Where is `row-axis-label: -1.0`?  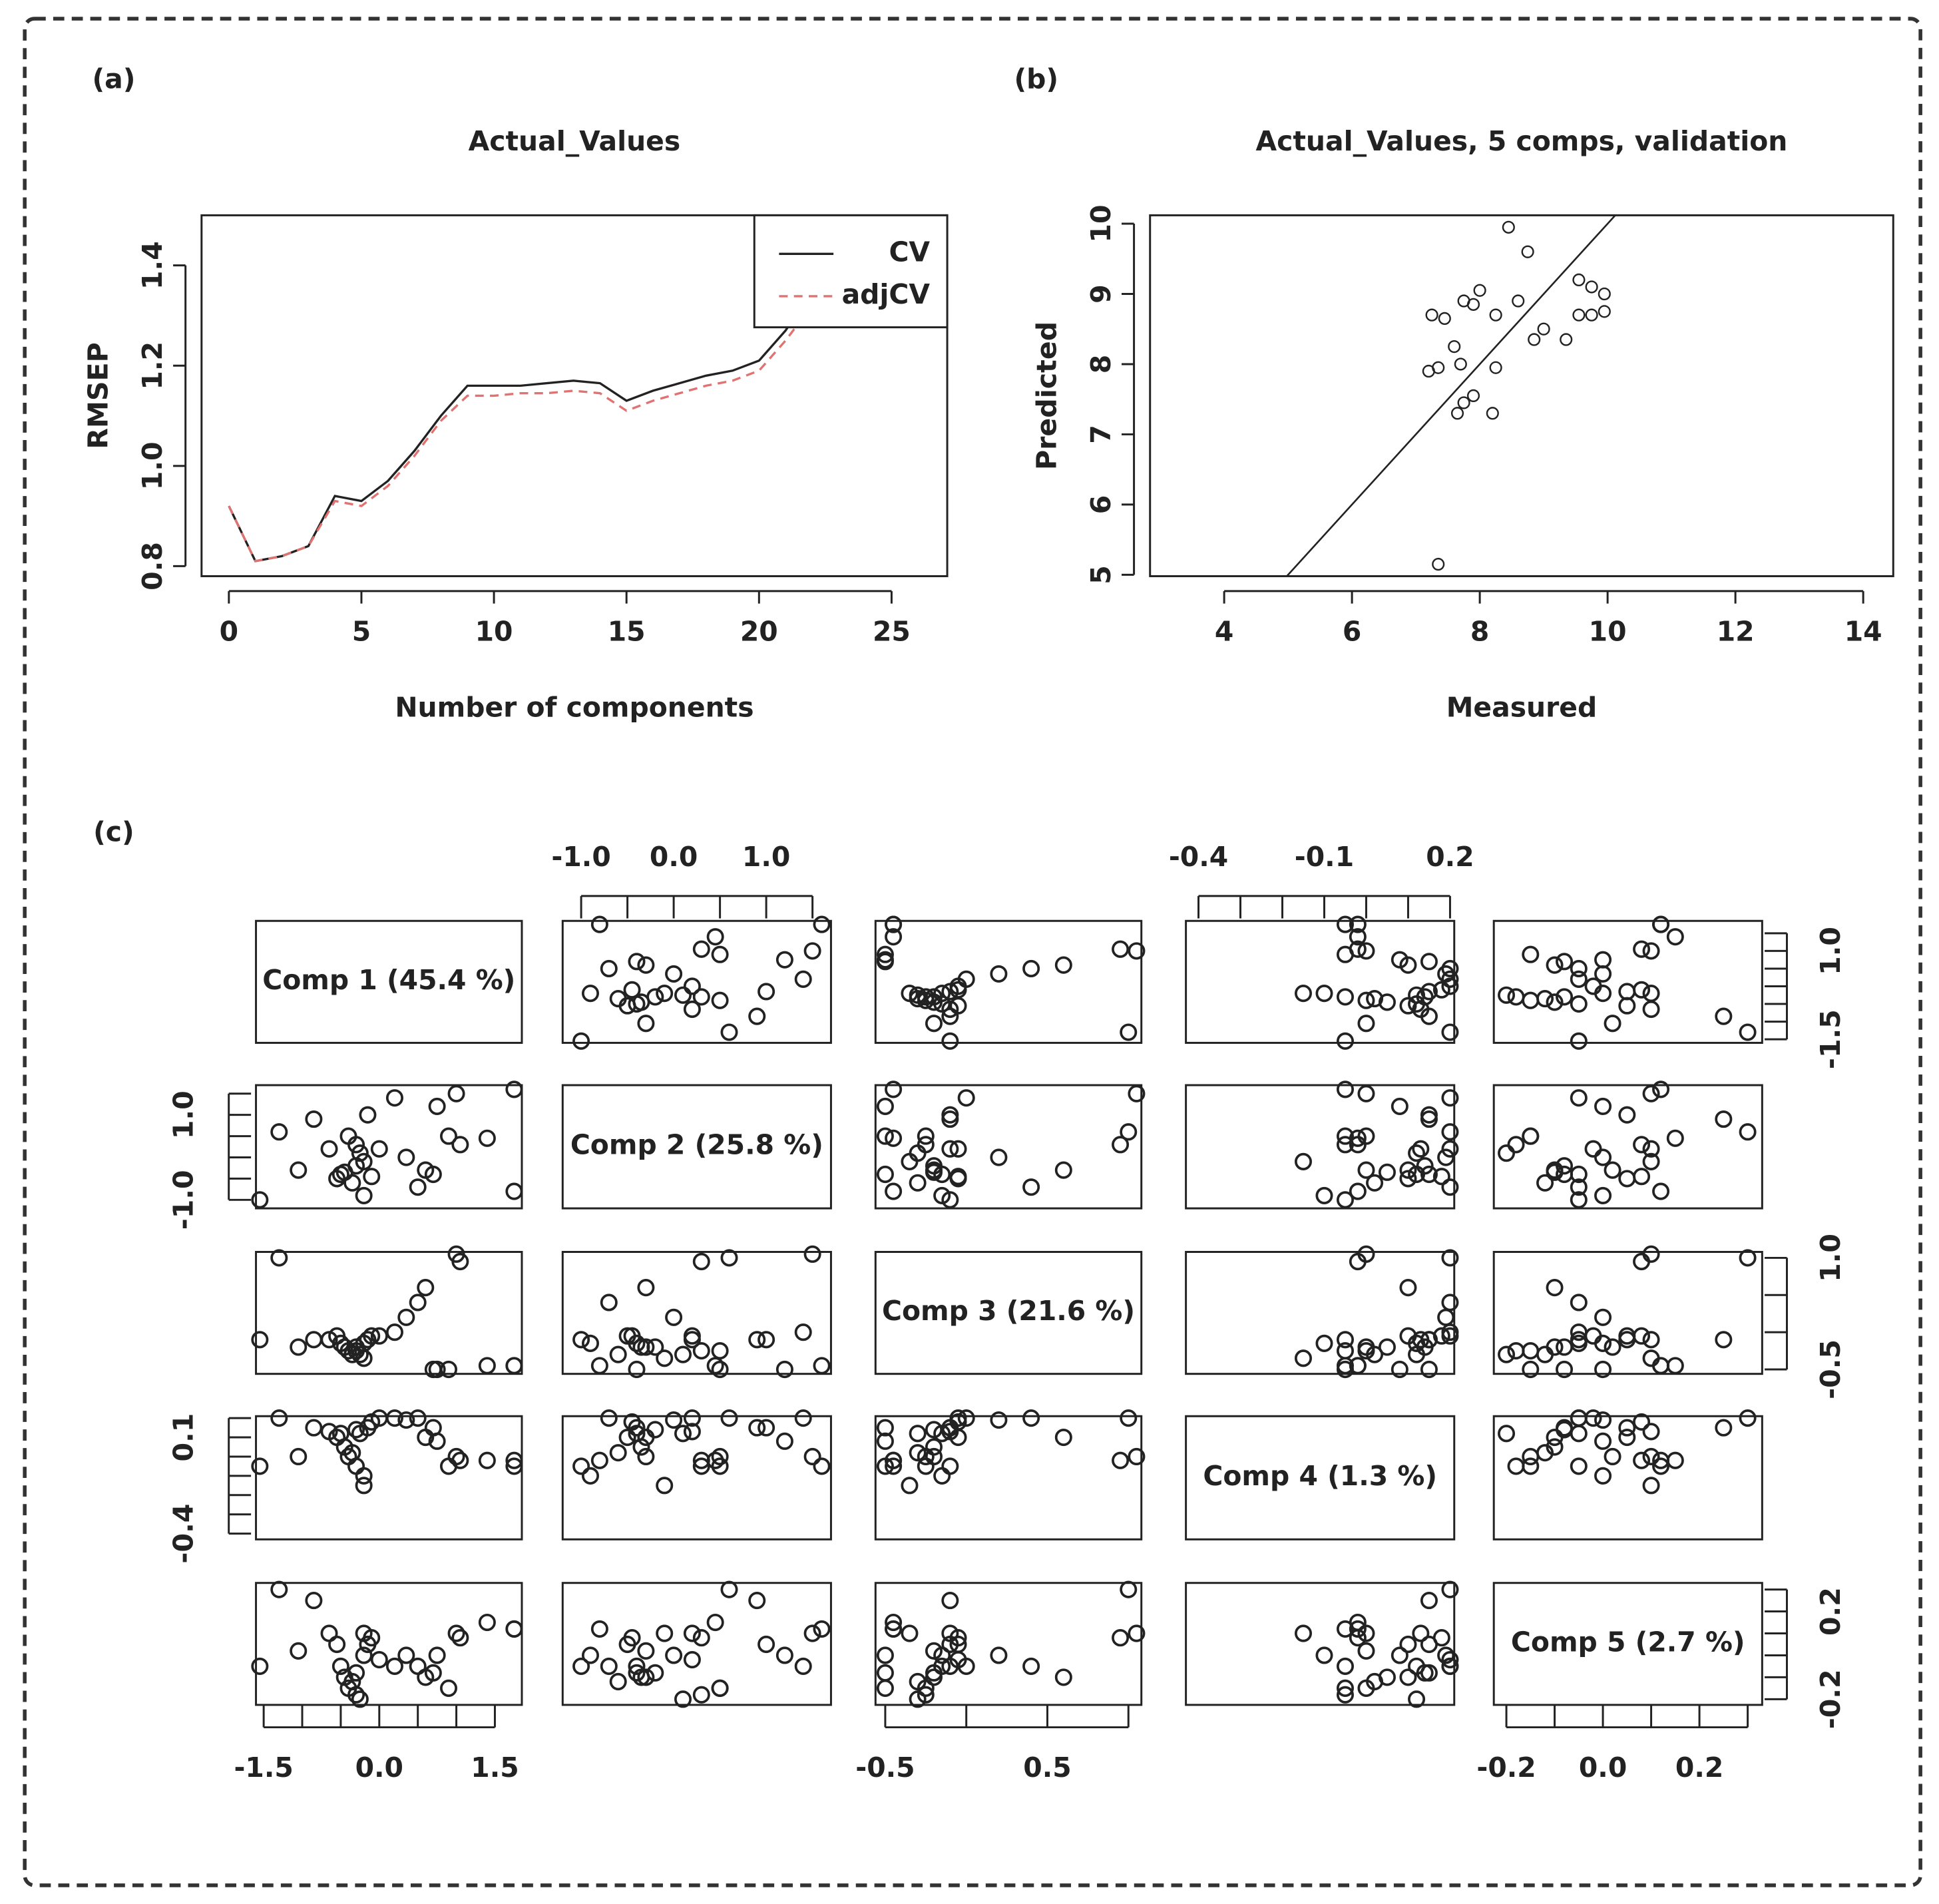 row-axis-label: -1.0 is located at coordinates (184, 1200).